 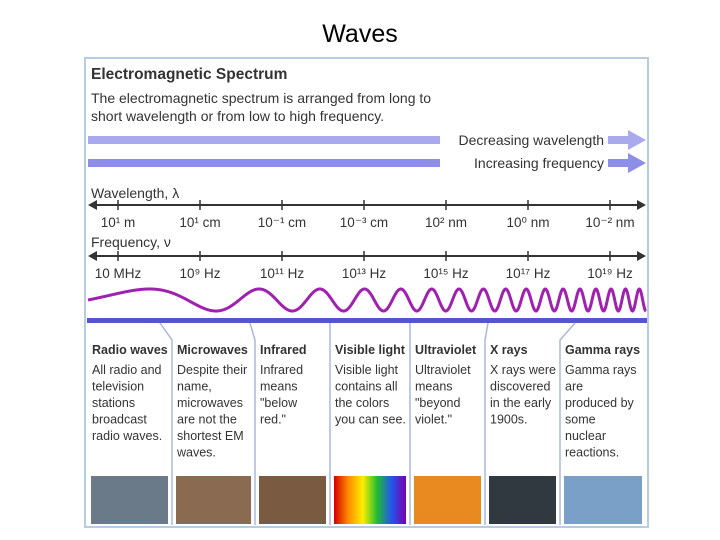 What do you see at coordinates (127, 370) in the screenshot?
I see `band-description: All radio and` at bounding box center [127, 370].